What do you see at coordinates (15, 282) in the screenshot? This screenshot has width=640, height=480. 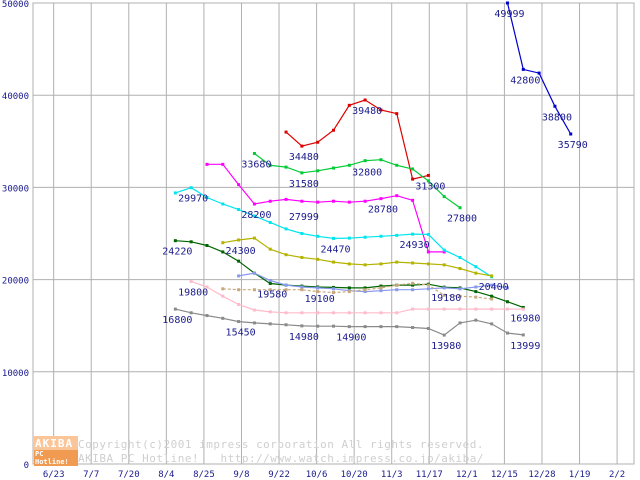 I see `y-tick-label: 20000` at bounding box center [15, 282].